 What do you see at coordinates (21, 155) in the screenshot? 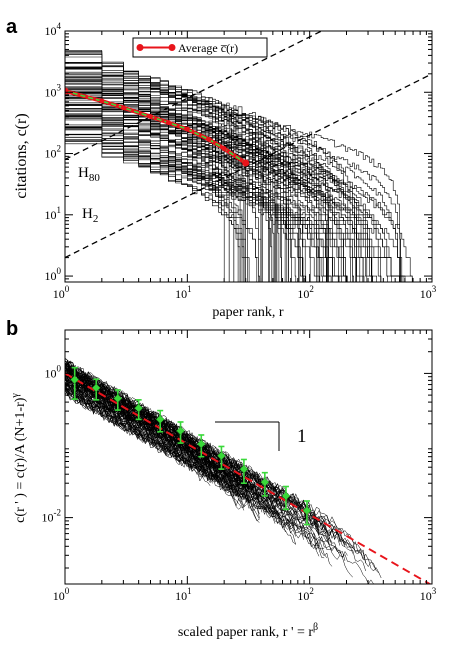
I see `panel-a-y-axis-label: citations, c(r)` at bounding box center [21, 155].